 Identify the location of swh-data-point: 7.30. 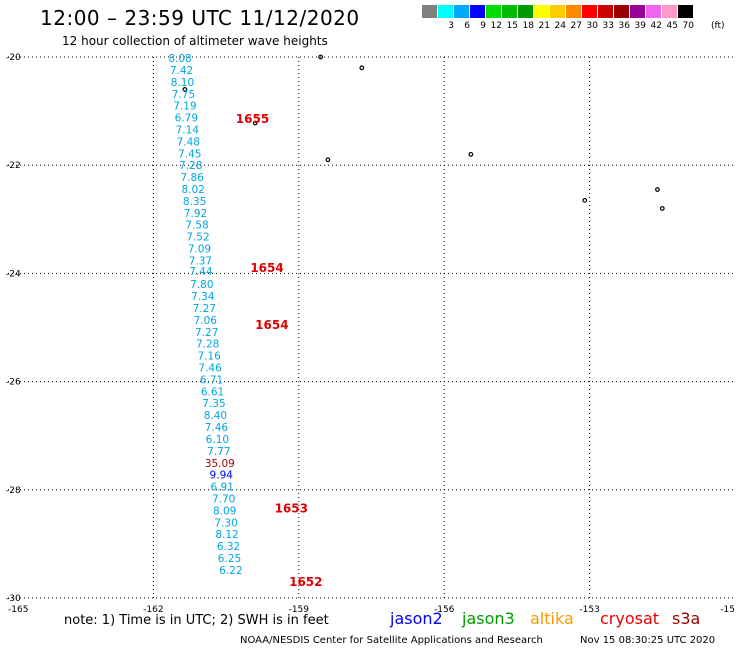
(225, 523).